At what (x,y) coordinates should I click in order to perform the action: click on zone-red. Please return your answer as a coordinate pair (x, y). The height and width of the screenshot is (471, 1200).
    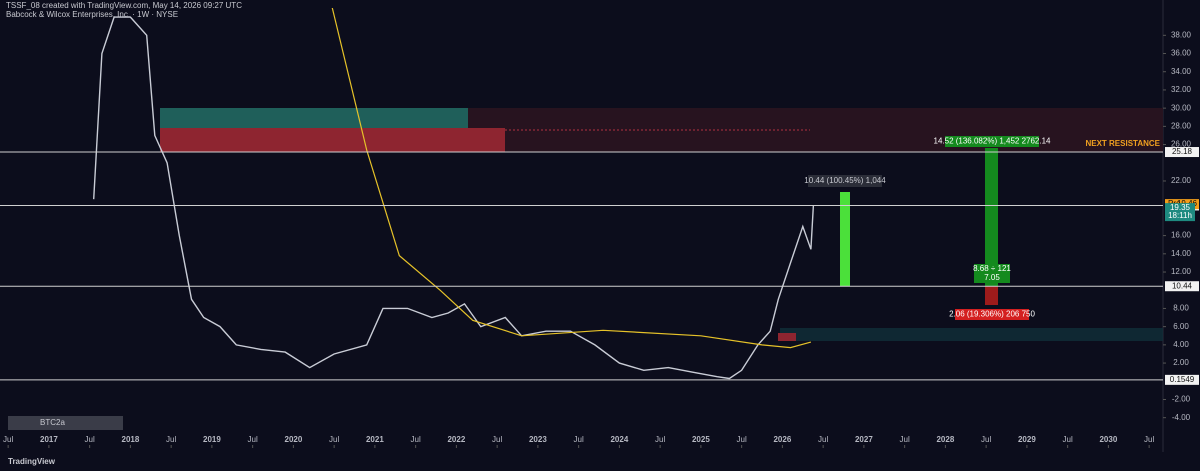
    Looking at the image, I should click on (332, 140).